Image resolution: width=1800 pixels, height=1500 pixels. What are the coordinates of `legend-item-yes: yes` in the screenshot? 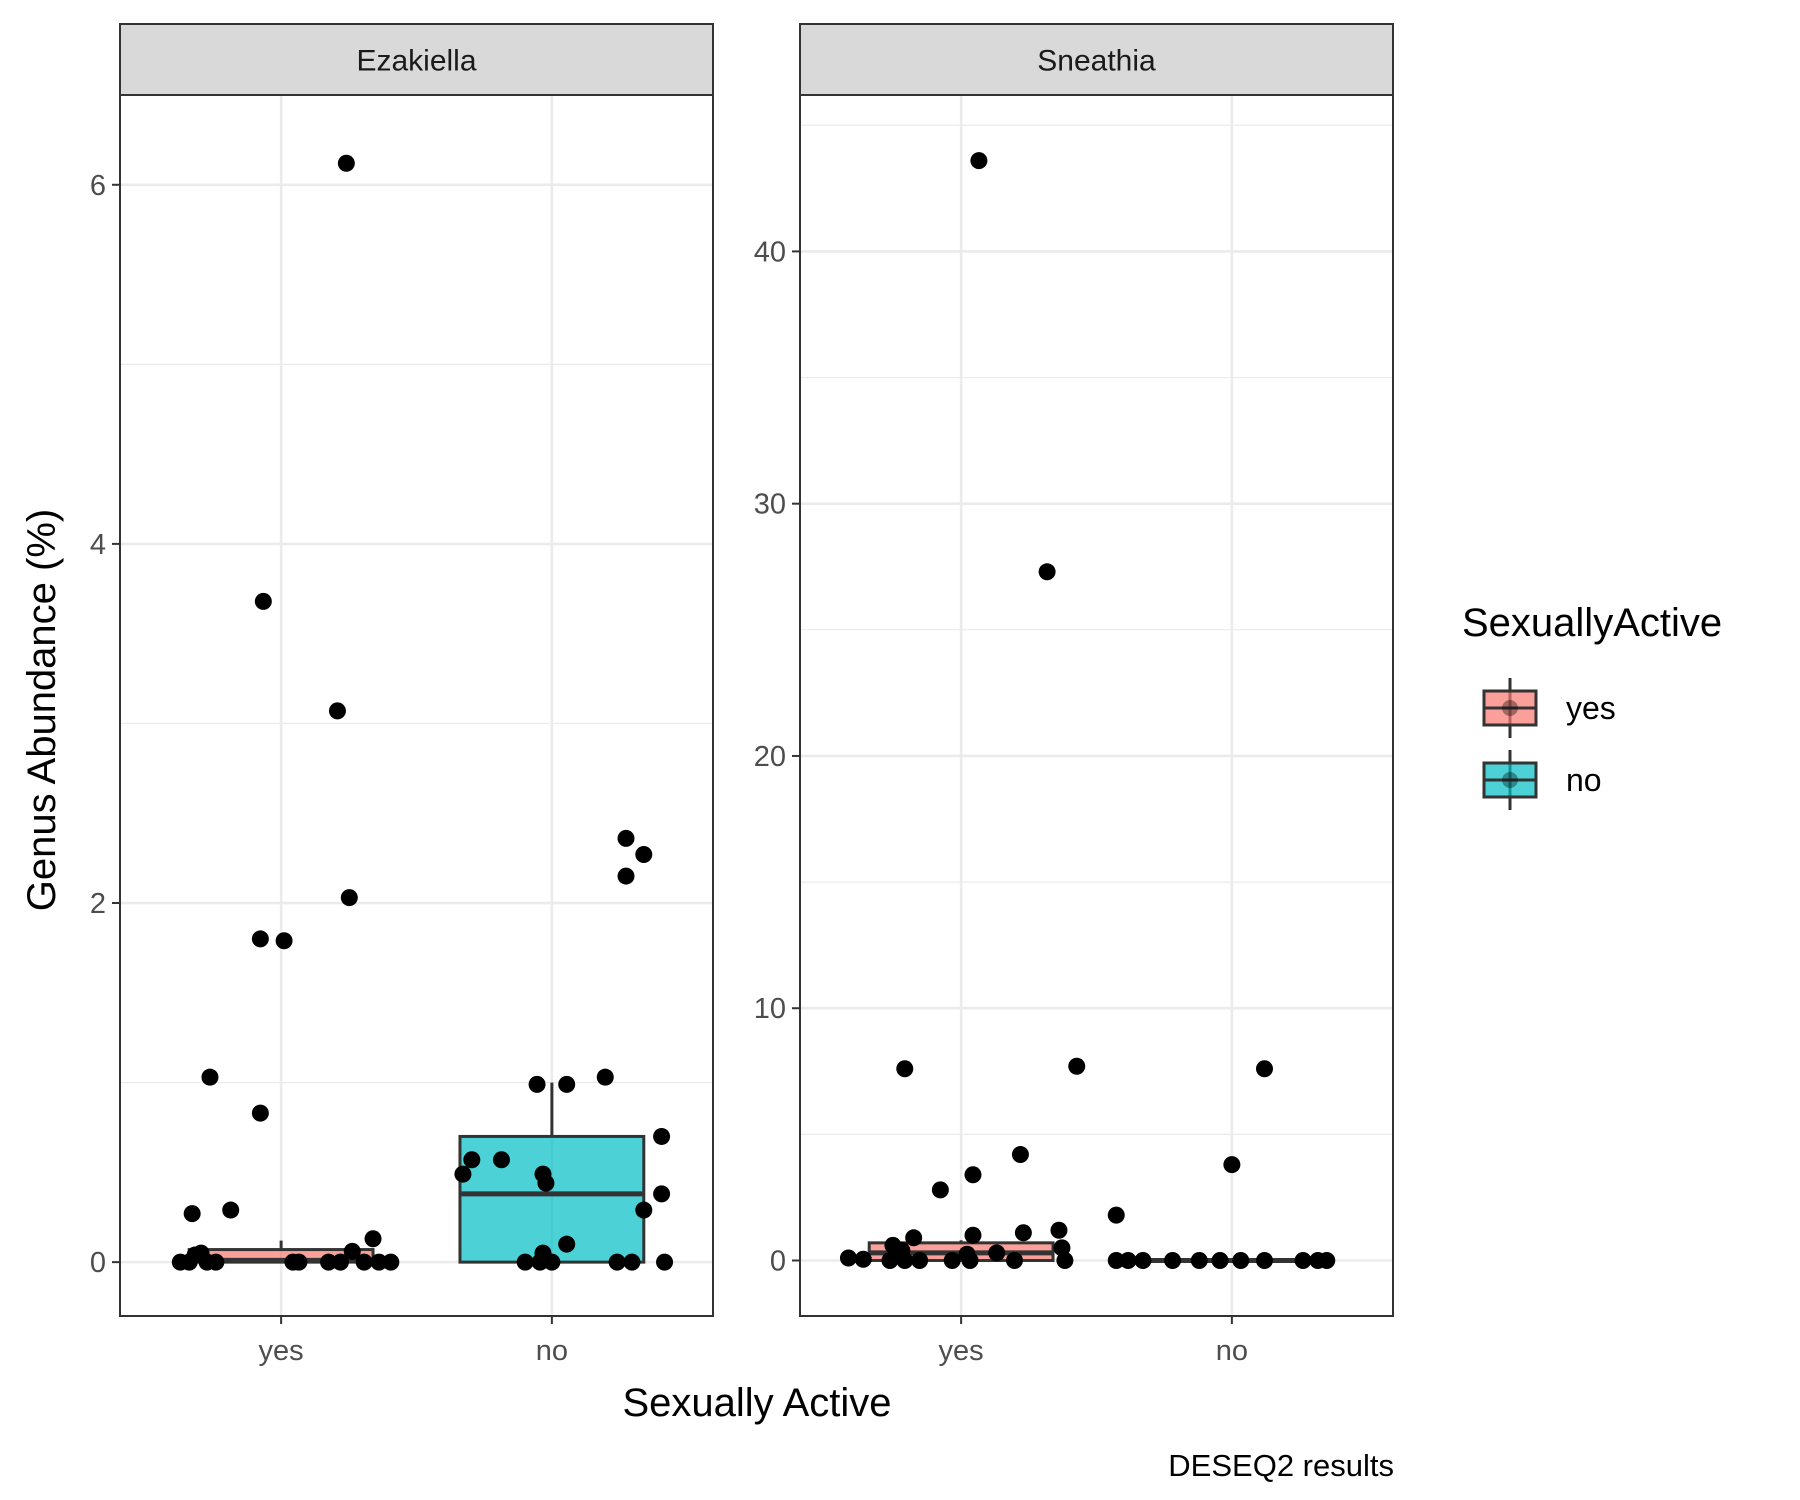 It's located at (1549, 708).